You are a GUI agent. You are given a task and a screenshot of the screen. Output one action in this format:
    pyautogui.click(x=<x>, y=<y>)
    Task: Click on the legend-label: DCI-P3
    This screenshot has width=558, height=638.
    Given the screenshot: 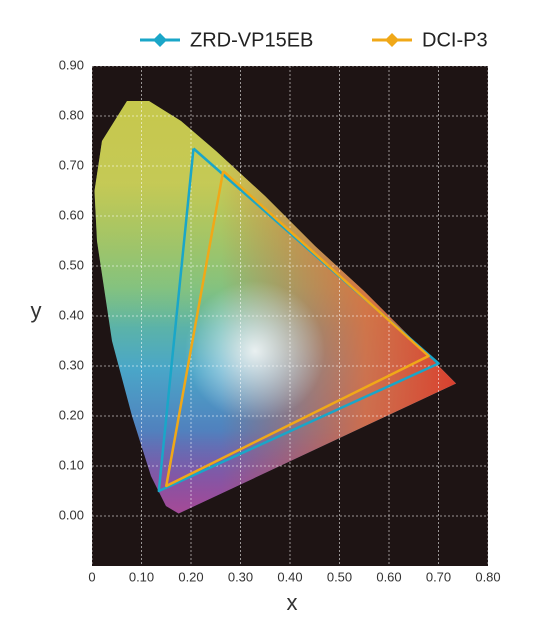 What is the action you would take?
    pyautogui.click(x=455, y=40)
    